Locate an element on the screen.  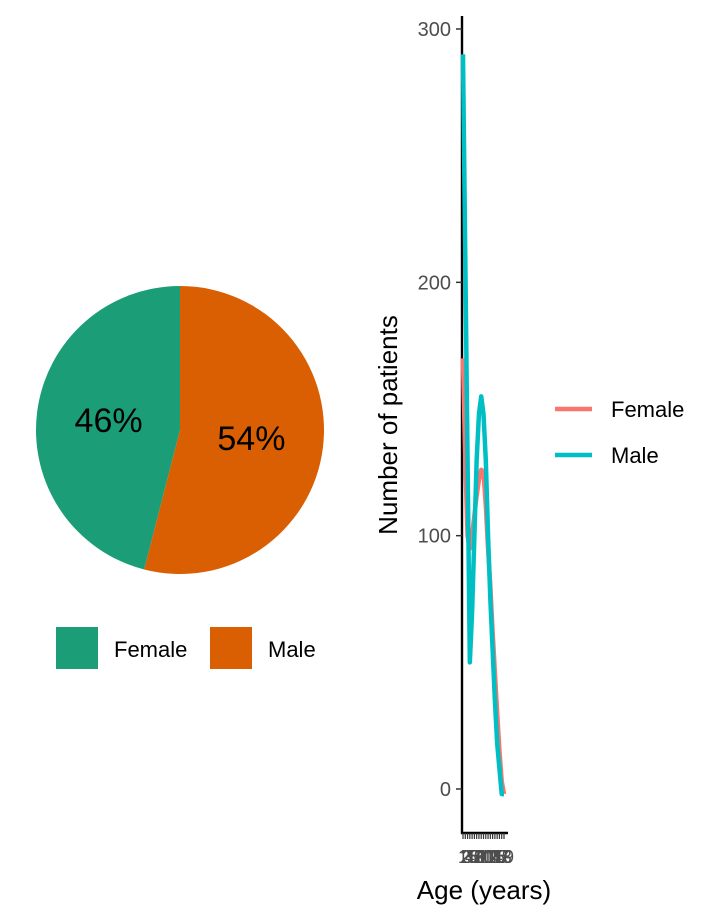
x-tick-label: 19 is located at coordinates (504, 857).